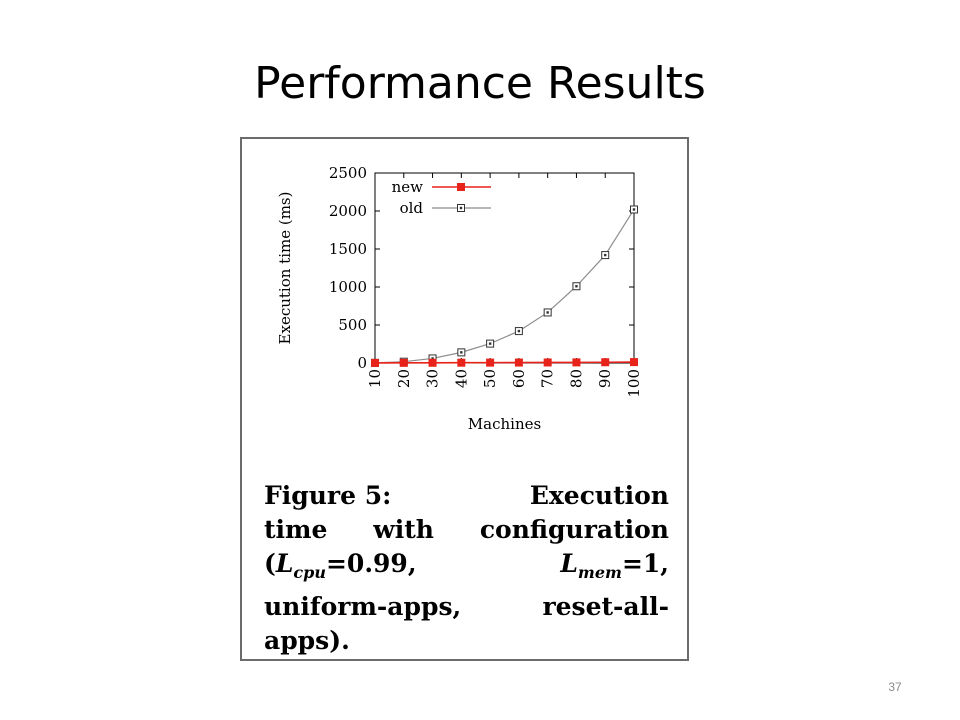 Image resolution: width=960 pixels, height=720 pixels. I want to click on y-tick-label: 1000, so click(348, 287).